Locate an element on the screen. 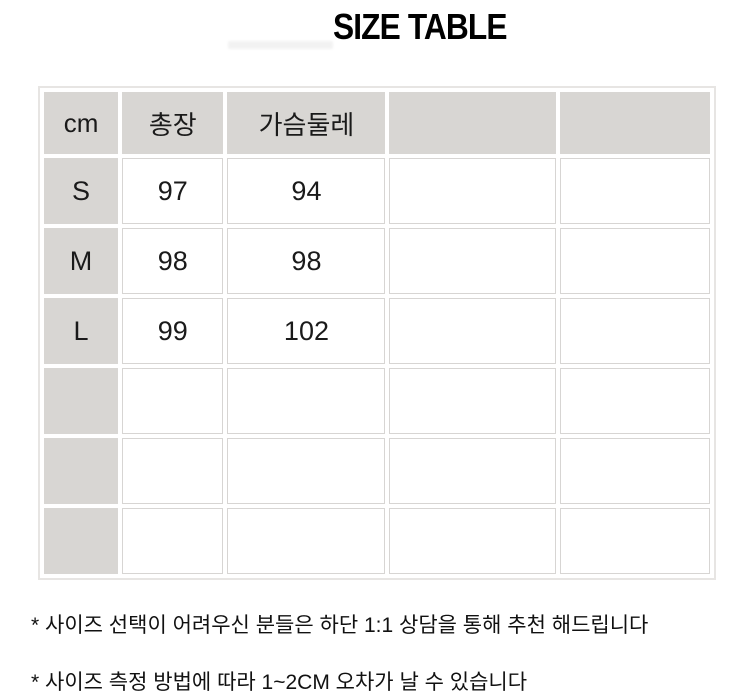 The image size is (750, 700). value-cell: 97 is located at coordinates (173, 191).